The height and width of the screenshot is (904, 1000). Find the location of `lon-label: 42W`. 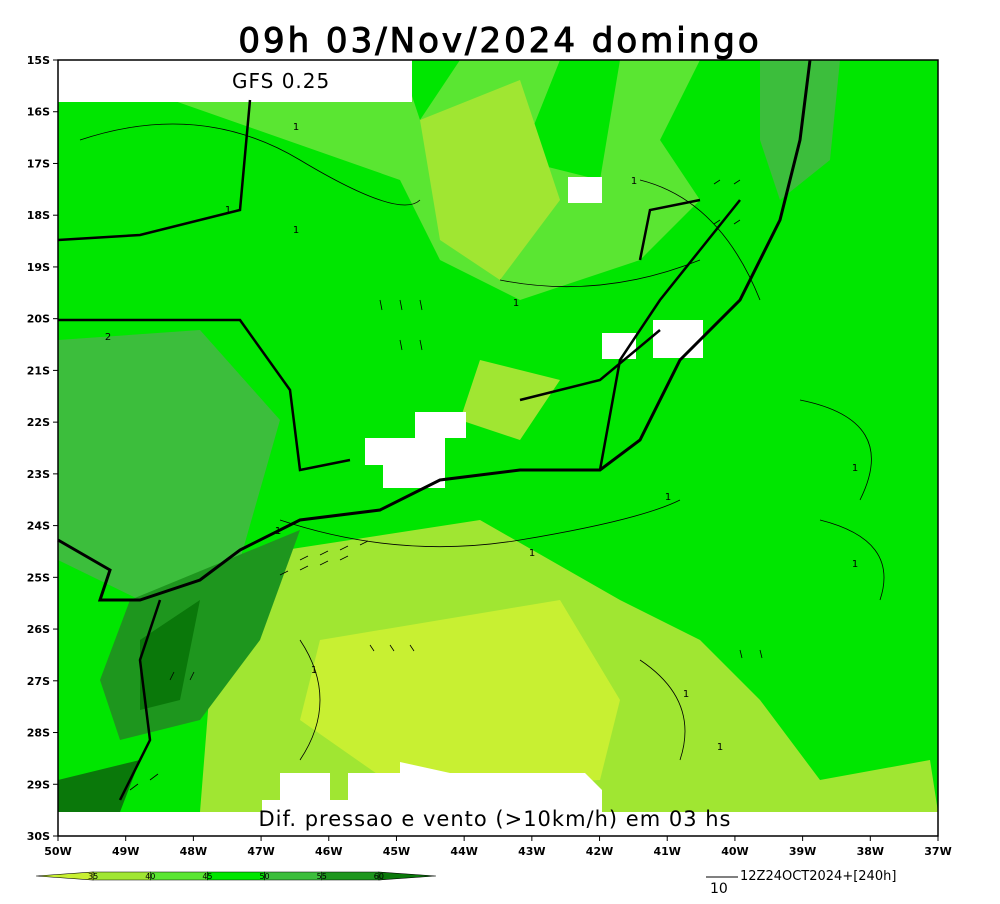

lon-label: 42W is located at coordinates (599, 851).